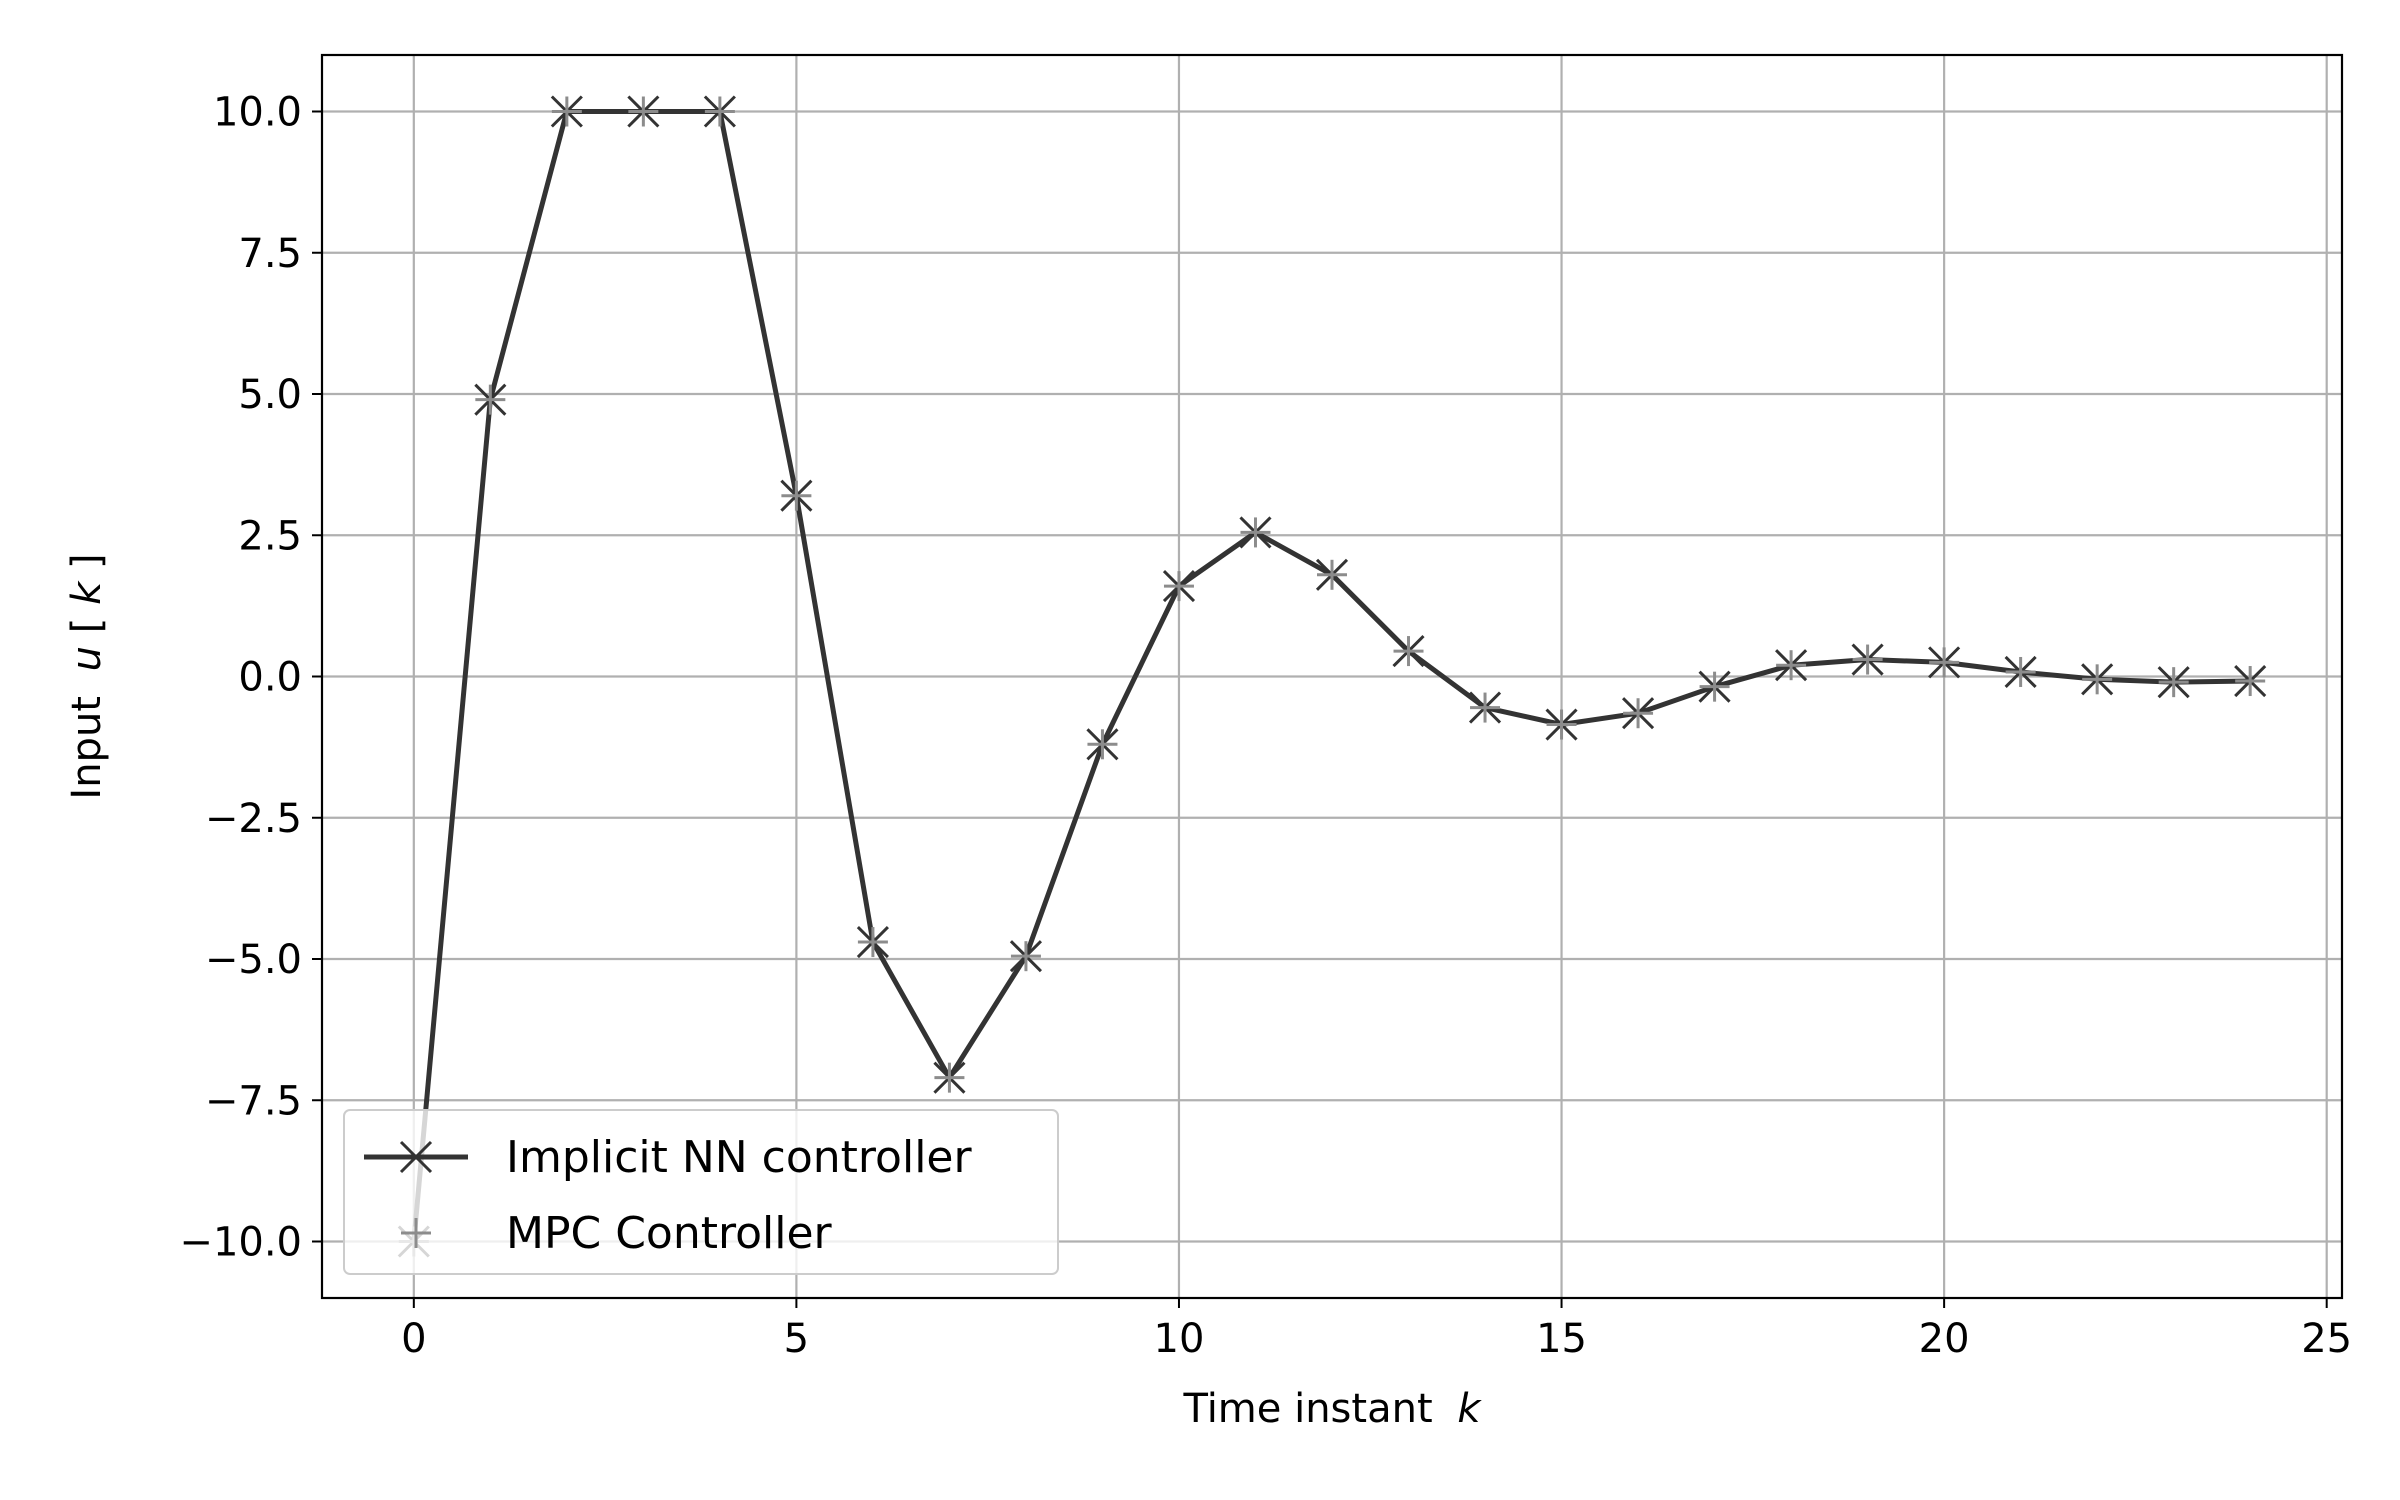 The height and width of the screenshot is (1500, 2400). I want to click on x-tick-label: 0, so click(413, 1339).